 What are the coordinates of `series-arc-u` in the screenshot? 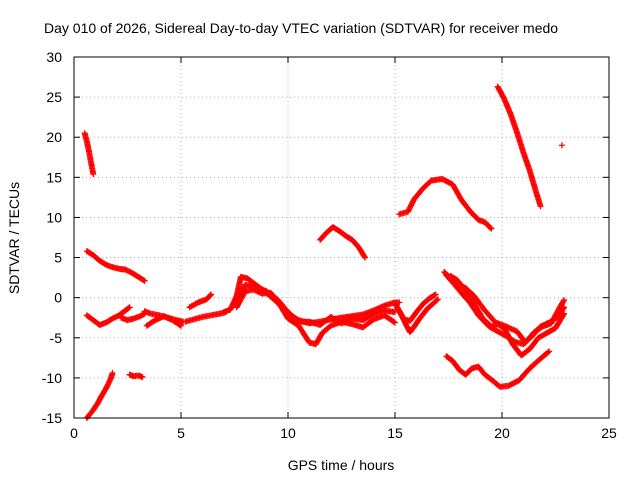 It's located at (498, 369).